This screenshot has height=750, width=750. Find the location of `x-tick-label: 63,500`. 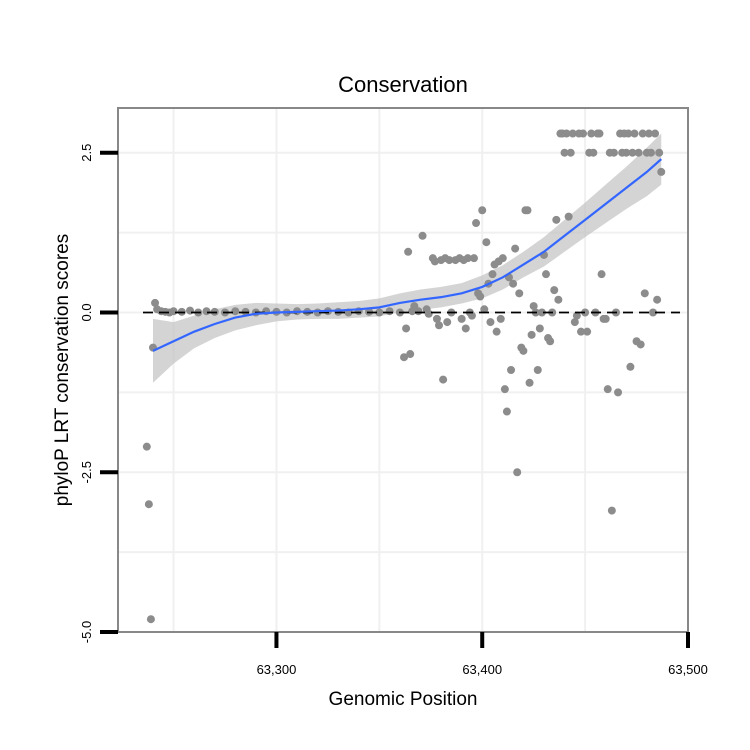

x-tick-label: 63,500 is located at coordinates (688, 669).